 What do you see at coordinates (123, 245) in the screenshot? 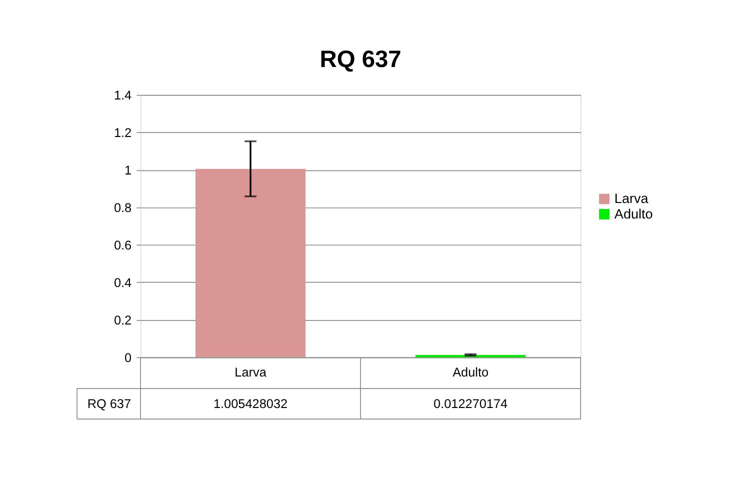
I see `y-tick-label: 0.6` at bounding box center [123, 245].